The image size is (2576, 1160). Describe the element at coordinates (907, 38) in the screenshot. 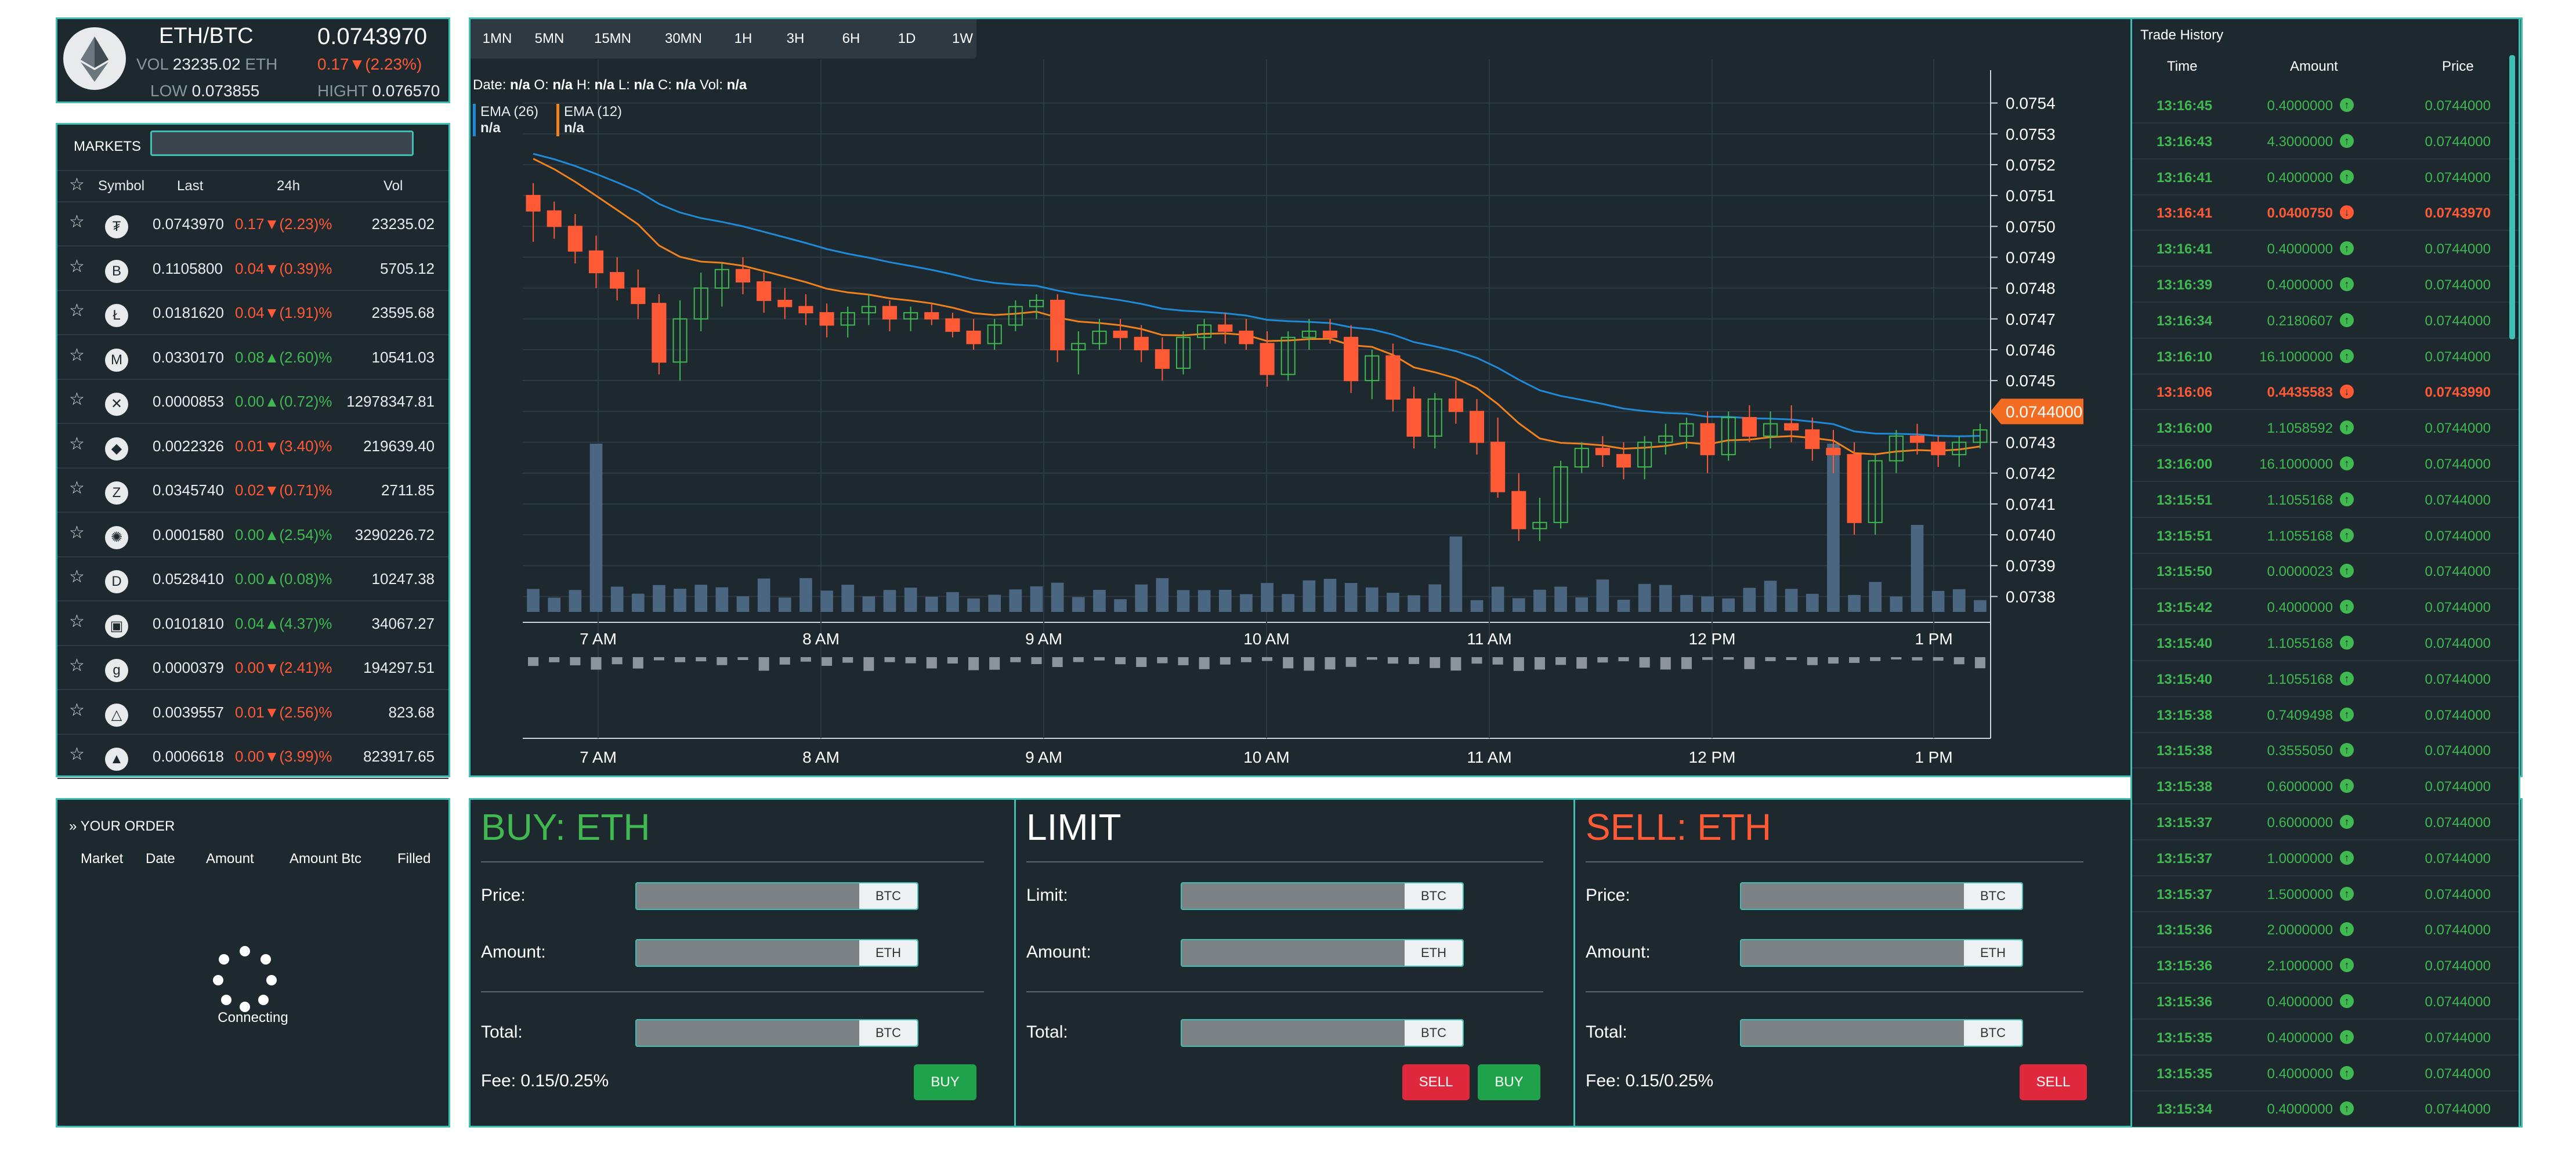

I see `timeframe-1d: 1D` at that location.